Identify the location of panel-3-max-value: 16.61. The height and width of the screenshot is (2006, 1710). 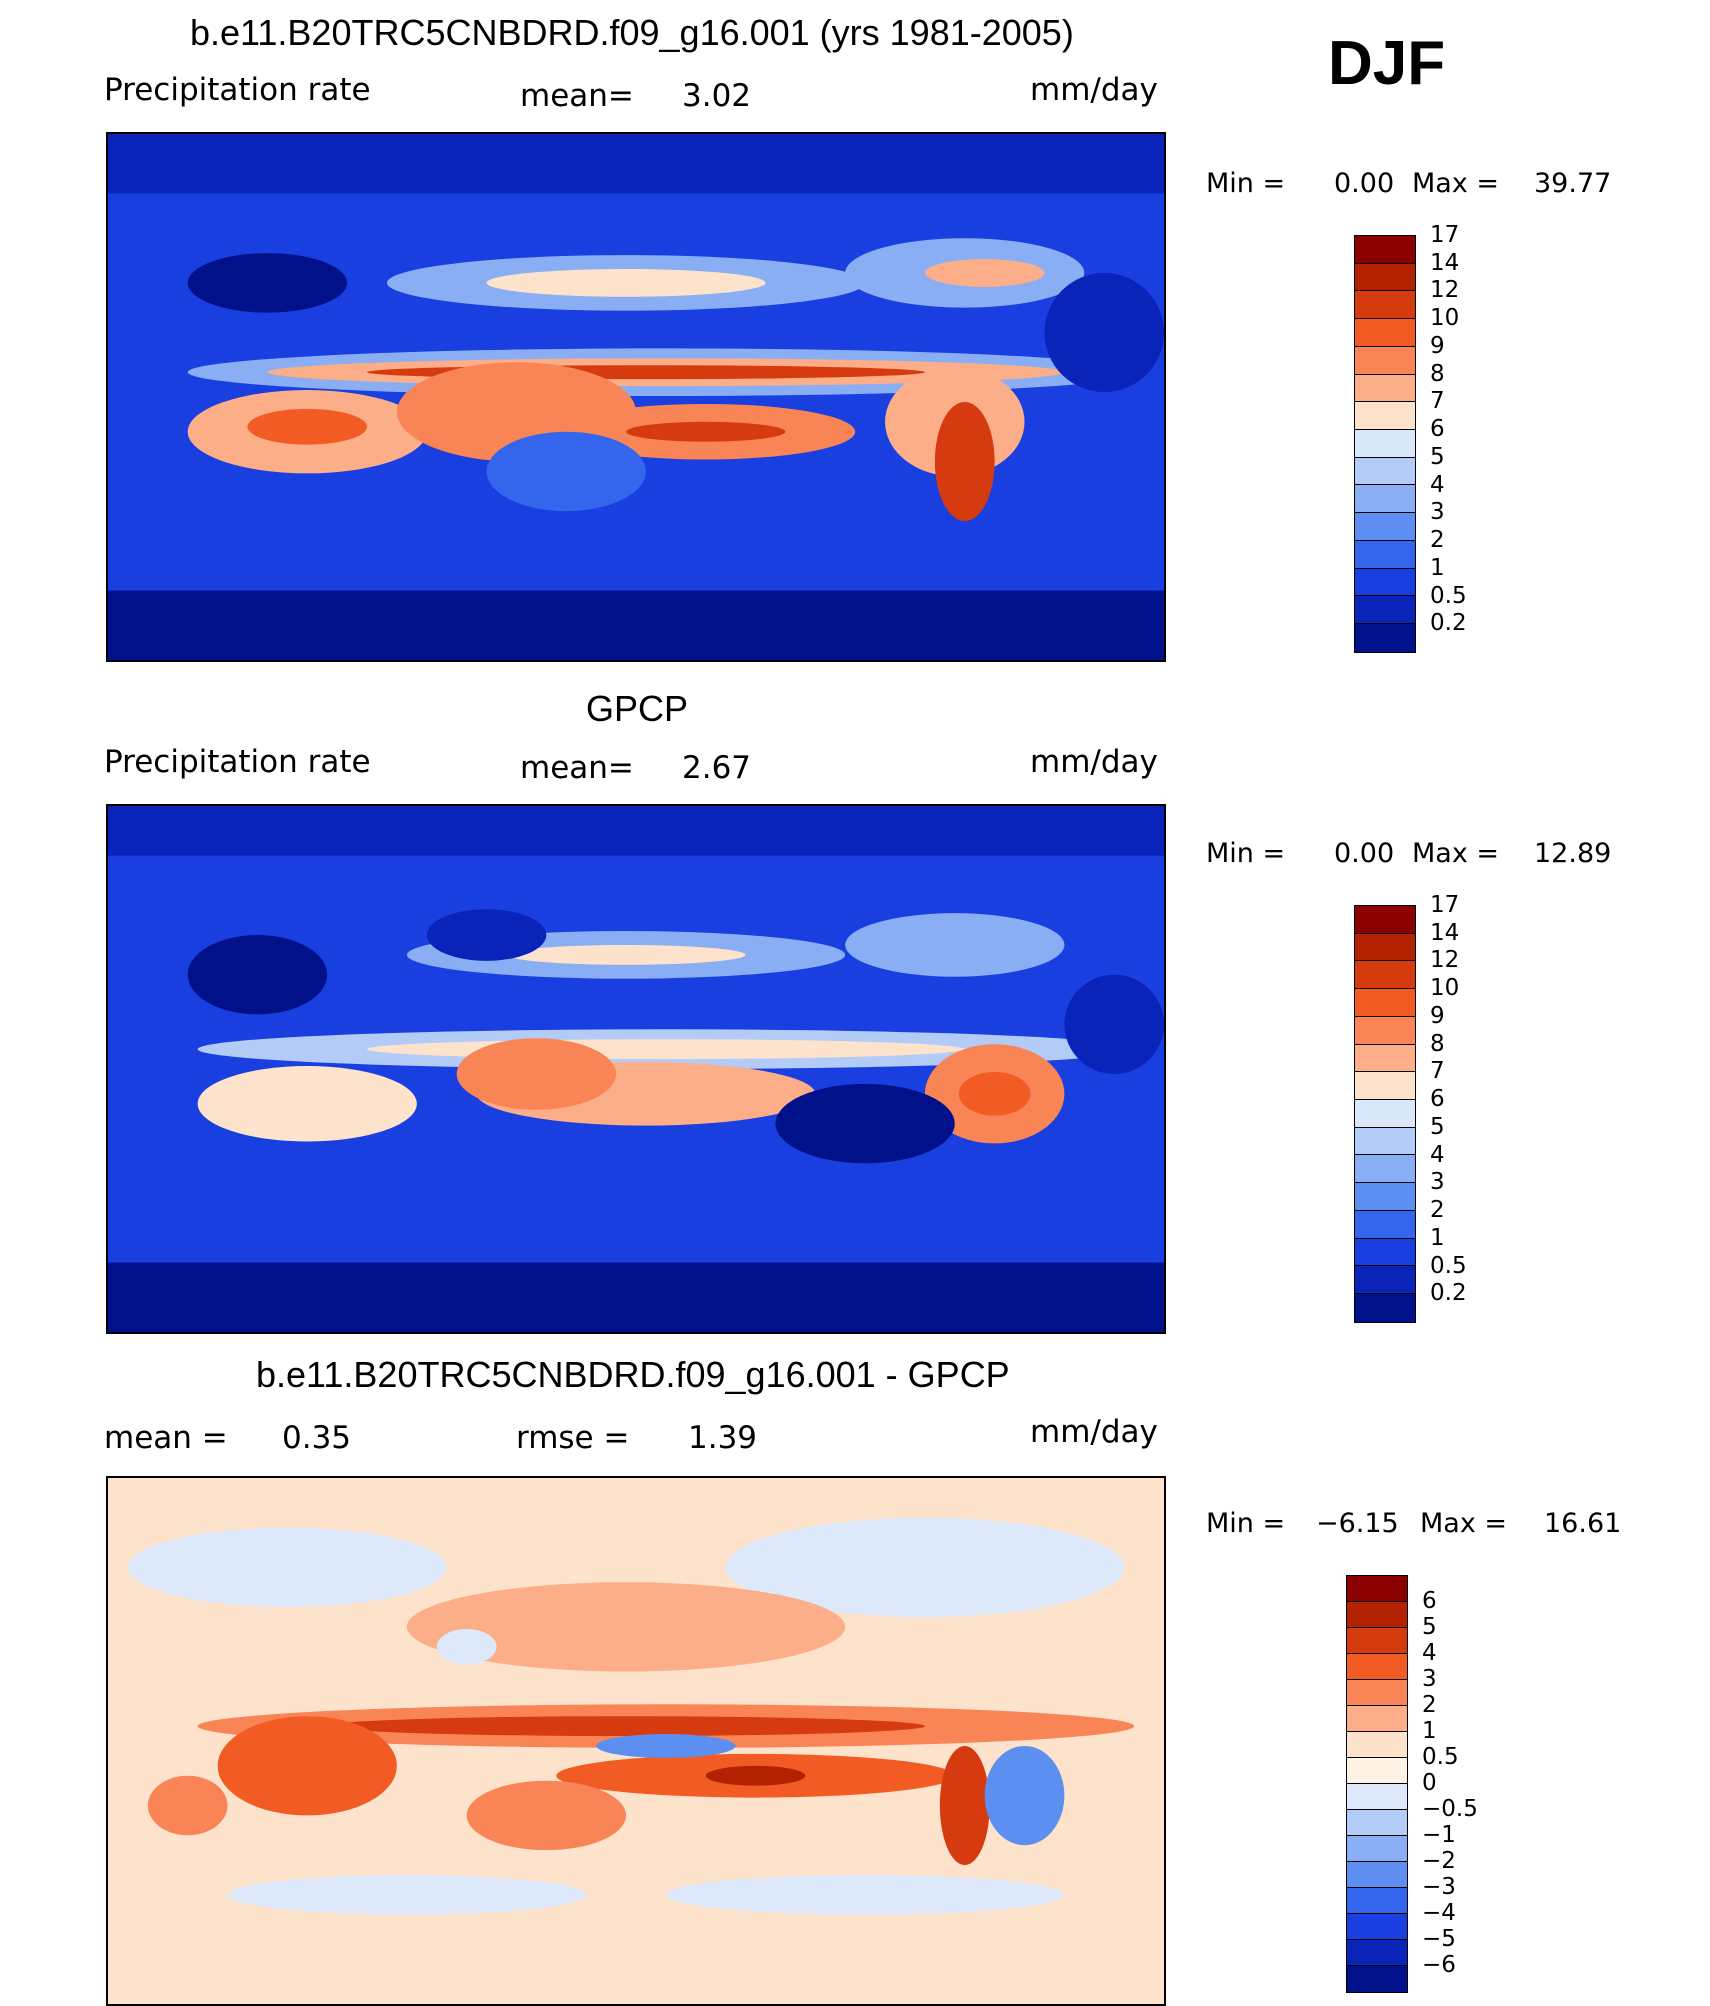
(1583, 1523).